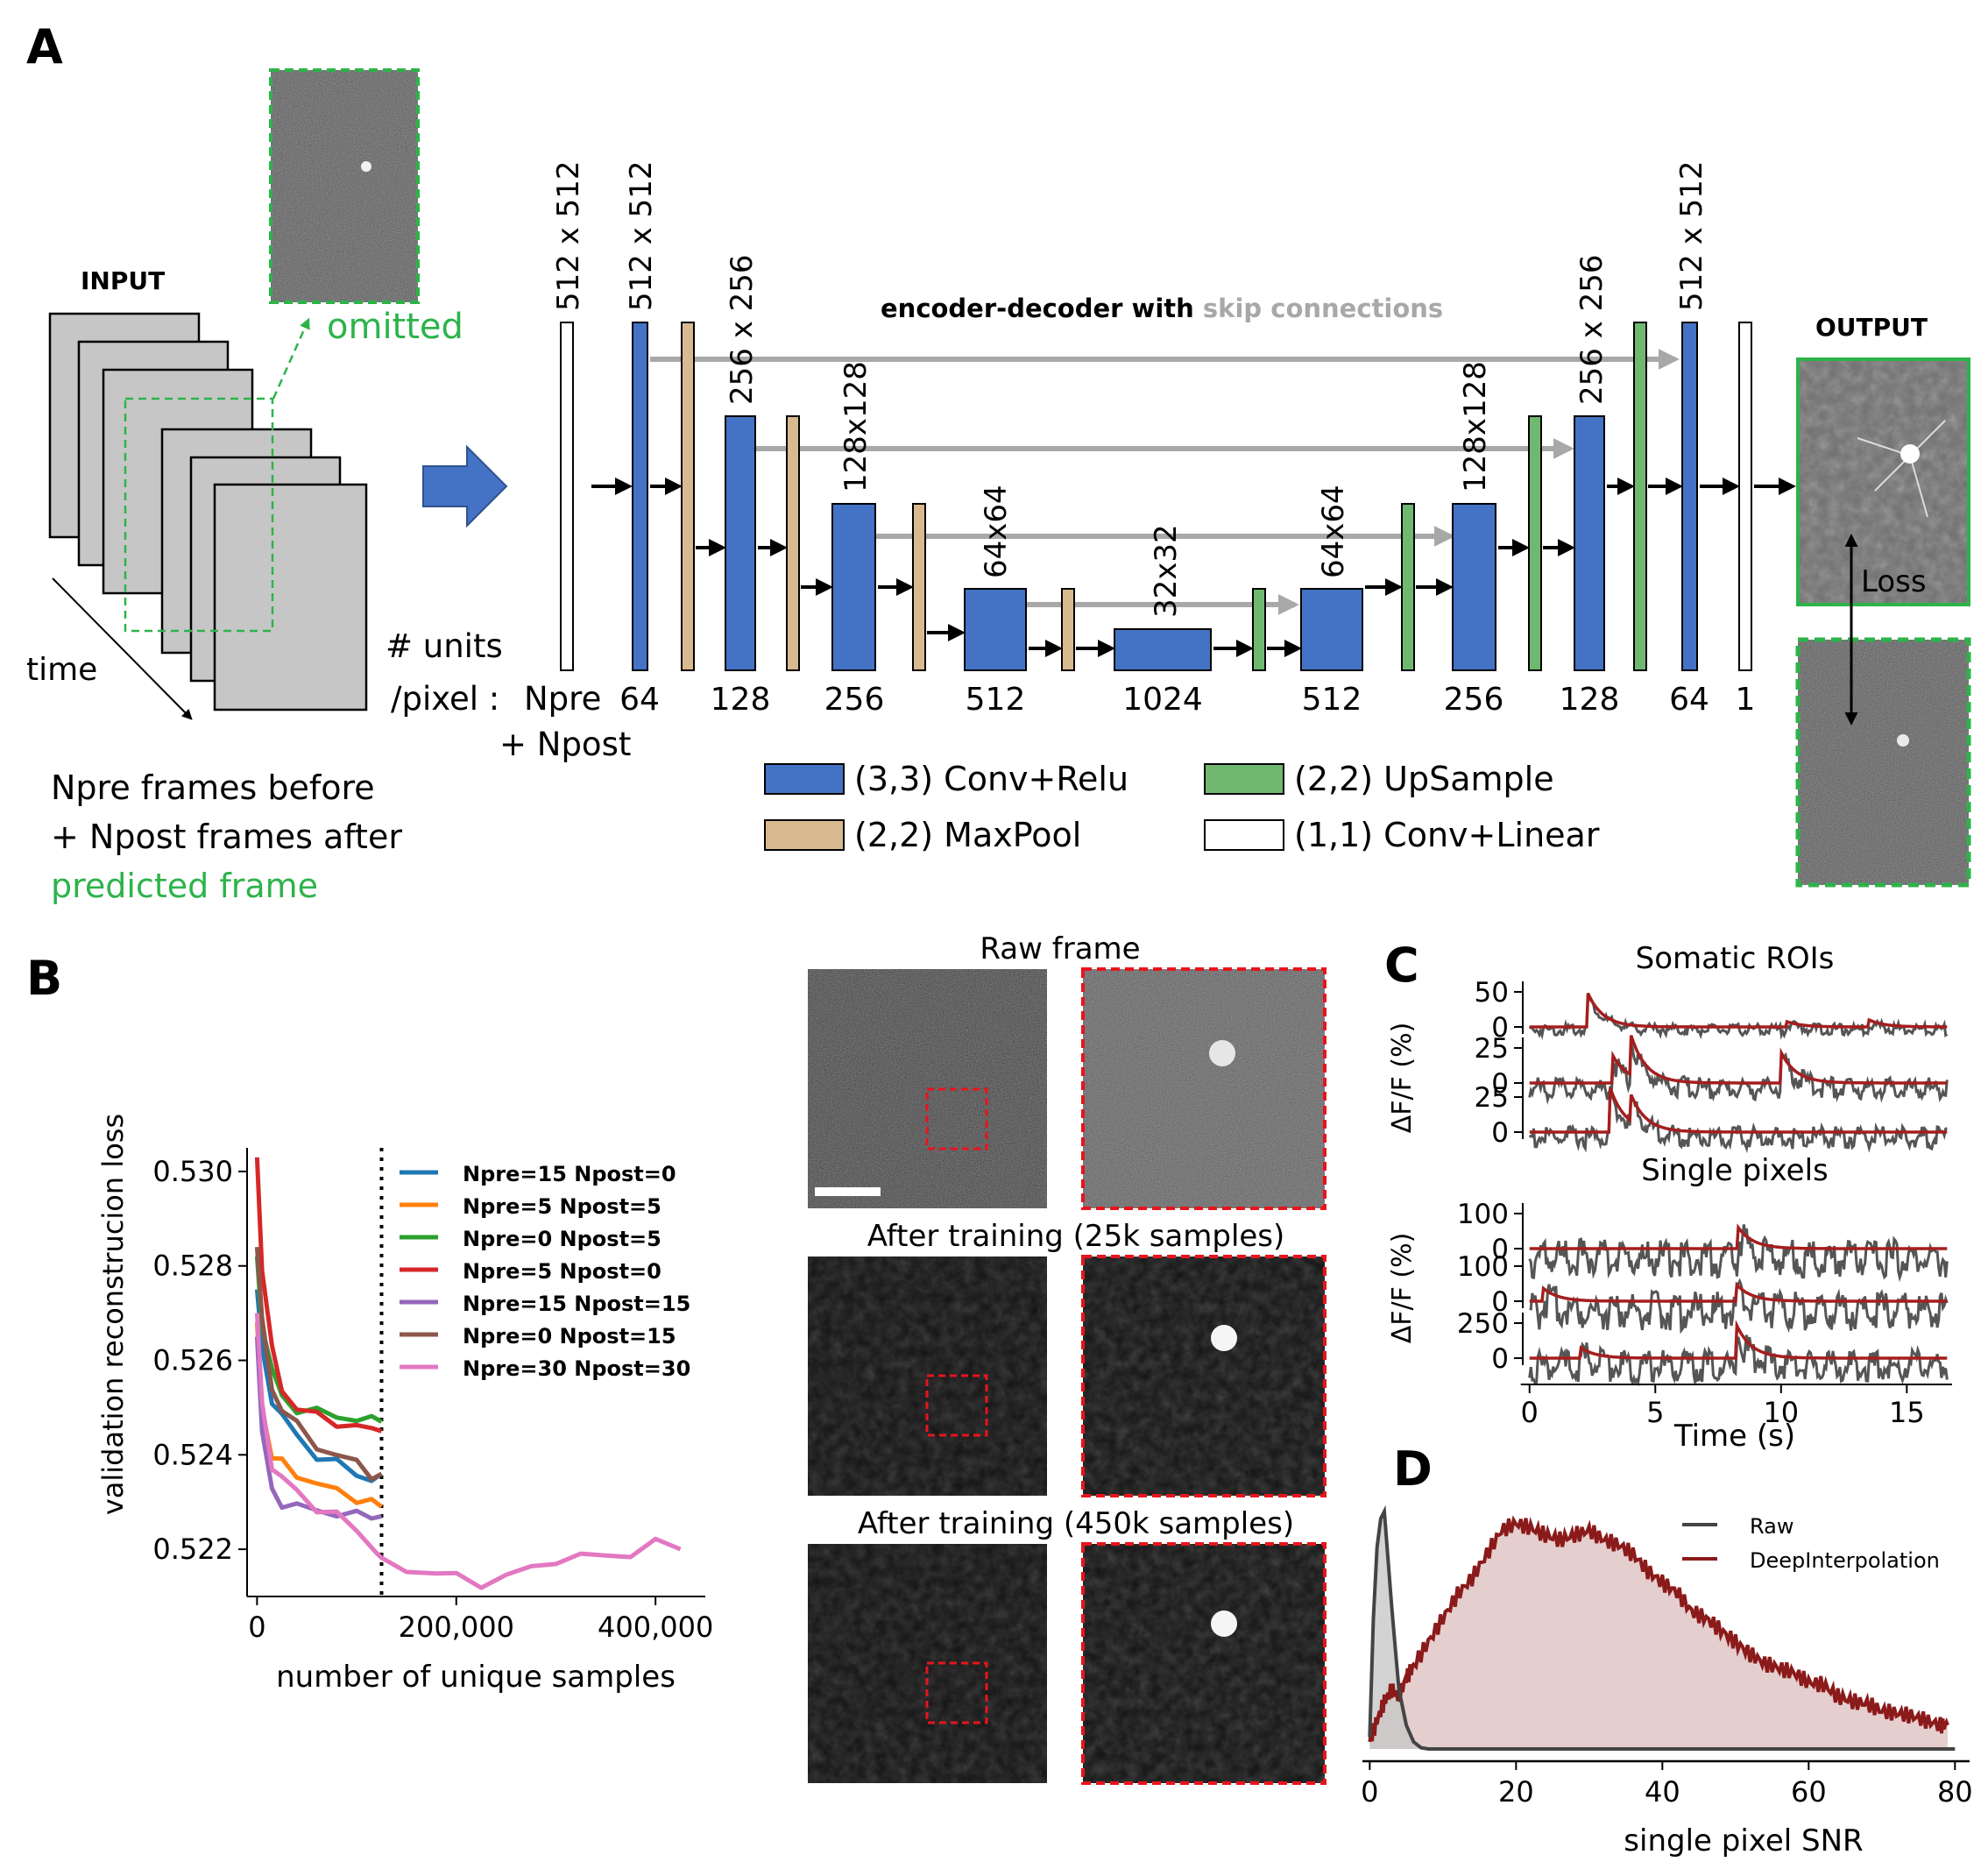 The height and width of the screenshot is (1876, 1988). Describe the element at coordinates (1492, 993) in the screenshot. I see `trace-y-tick-label: 50` at that location.